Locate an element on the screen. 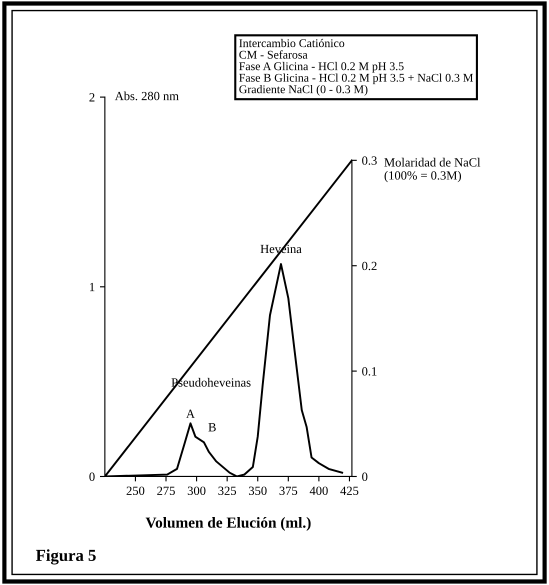 This screenshot has height=585, width=549. y-tick-label: 2 is located at coordinates (91, 97).